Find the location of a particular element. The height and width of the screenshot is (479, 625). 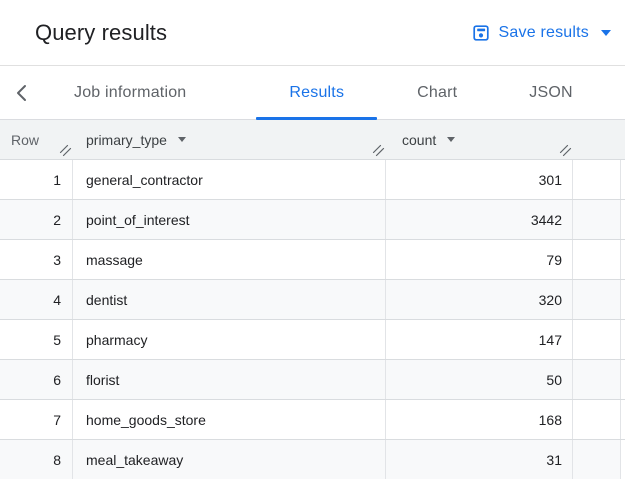

table-row: 4 dentist 320 is located at coordinates (312, 300).